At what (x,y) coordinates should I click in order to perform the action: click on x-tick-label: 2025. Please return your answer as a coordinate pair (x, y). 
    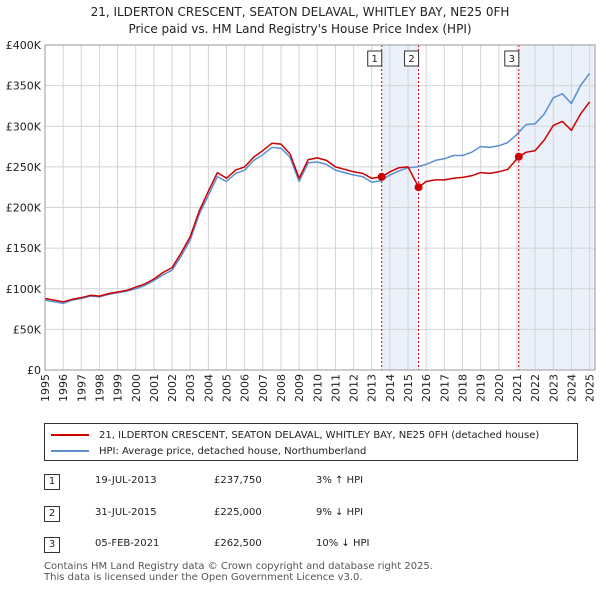
    Looking at the image, I should click on (590, 388).